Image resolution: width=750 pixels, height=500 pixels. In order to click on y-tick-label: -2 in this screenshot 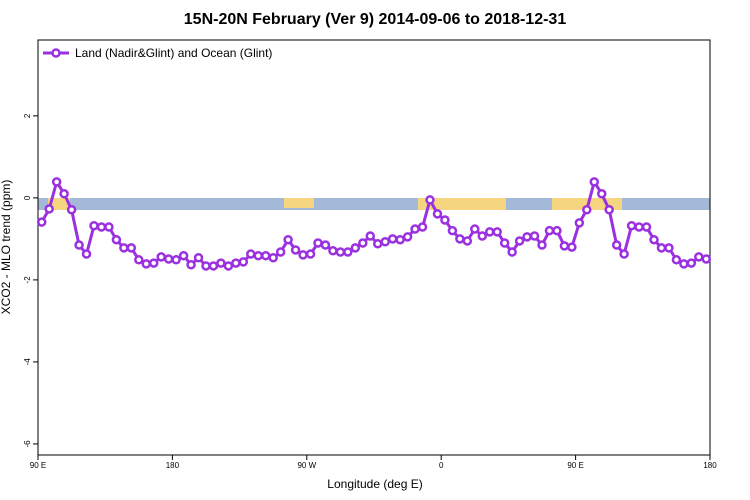, I will do `click(27, 280)`.